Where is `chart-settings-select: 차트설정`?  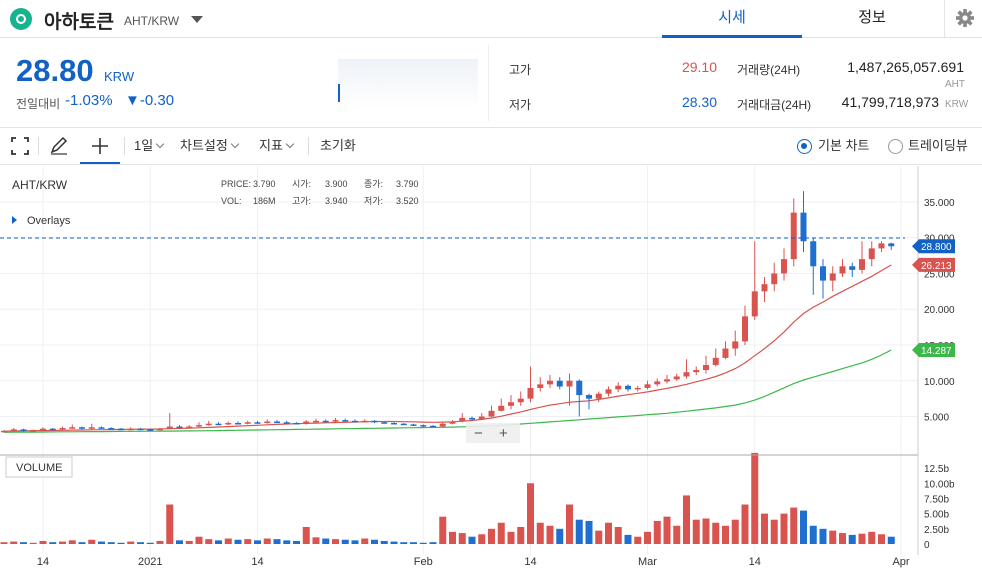 chart-settings-select: 차트설정 is located at coordinates (210, 146).